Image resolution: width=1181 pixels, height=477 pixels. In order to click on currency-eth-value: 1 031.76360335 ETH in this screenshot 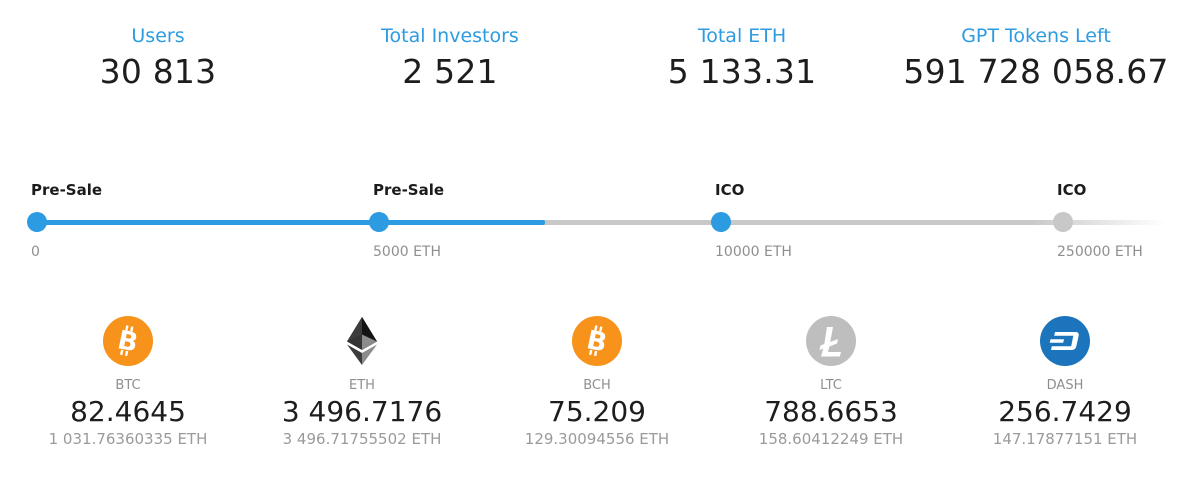, I will do `click(128, 439)`.